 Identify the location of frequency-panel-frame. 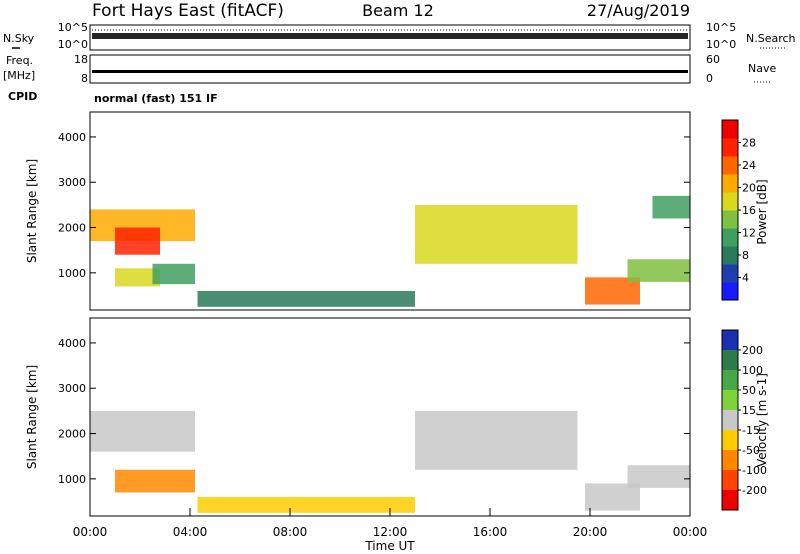
(390, 69).